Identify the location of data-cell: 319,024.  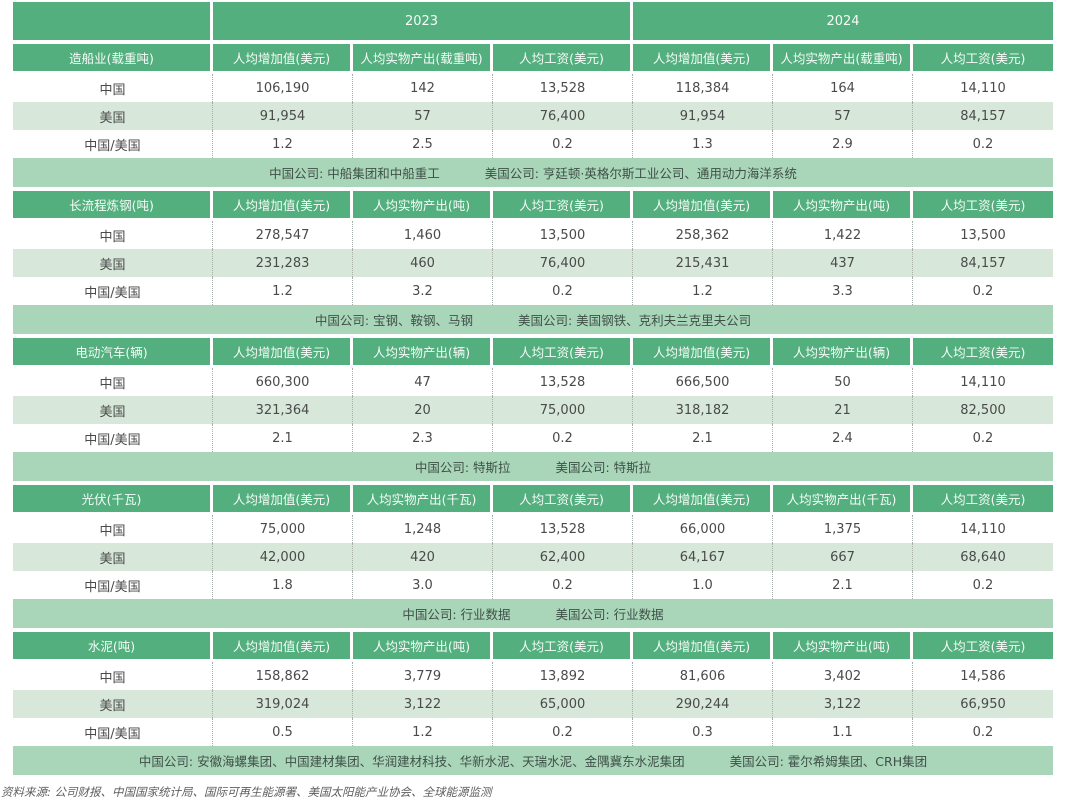
(283, 704).